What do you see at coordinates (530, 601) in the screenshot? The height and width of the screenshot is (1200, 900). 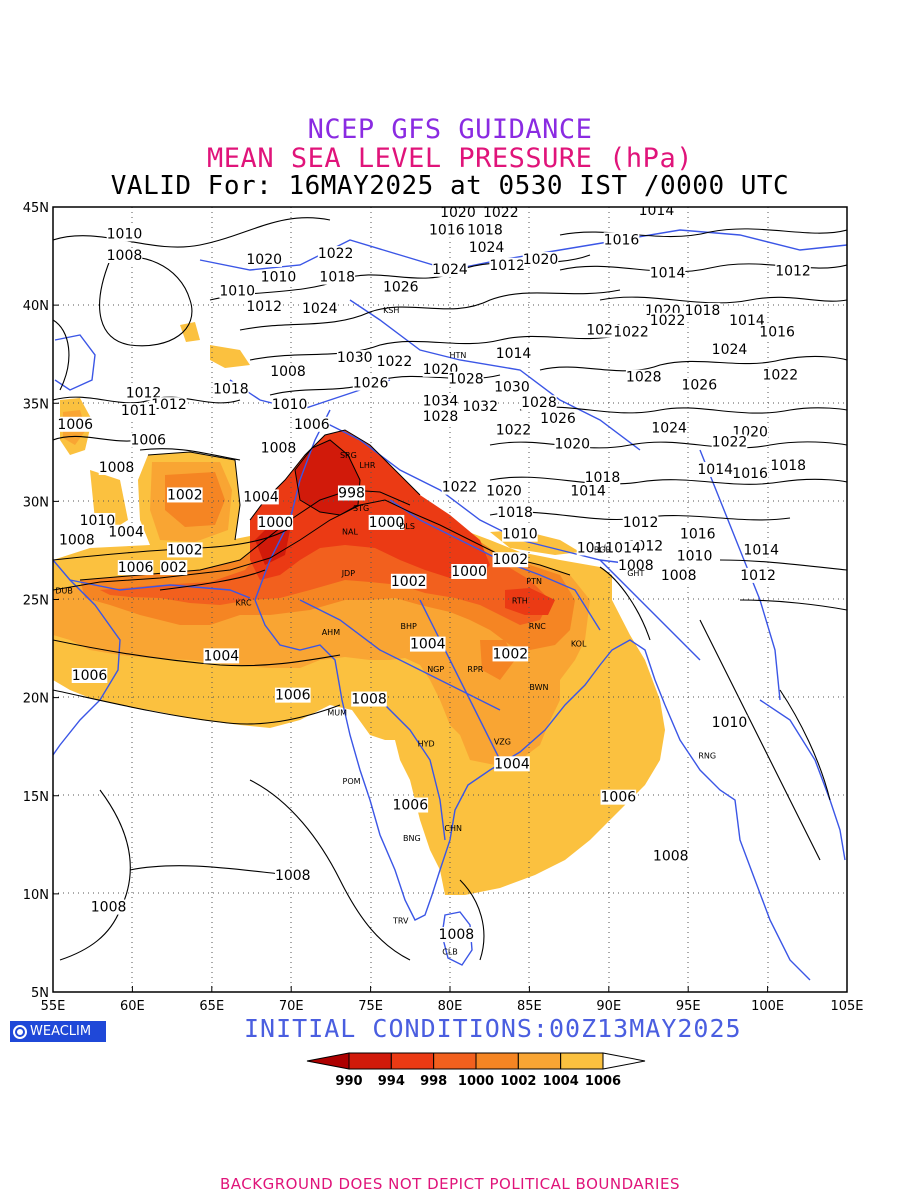 I see `fill-998-east` at bounding box center [530, 601].